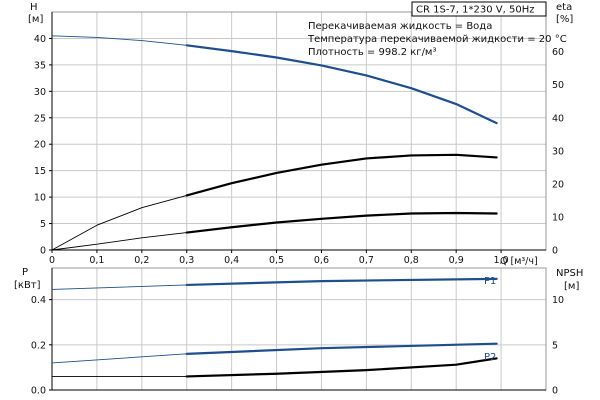 This screenshot has width=600, height=400. I want to click on top-y-tick-label: 35, so click(40, 65).